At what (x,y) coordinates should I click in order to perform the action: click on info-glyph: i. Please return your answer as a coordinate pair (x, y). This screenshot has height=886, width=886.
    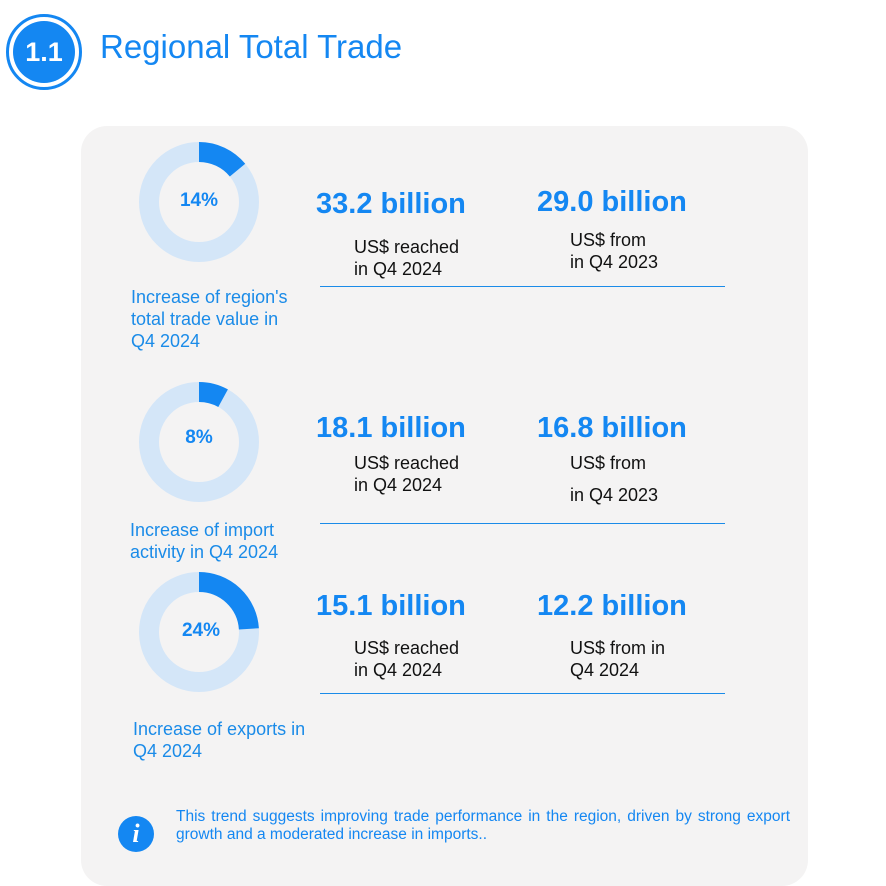
    Looking at the image, I should click on (136, 833).